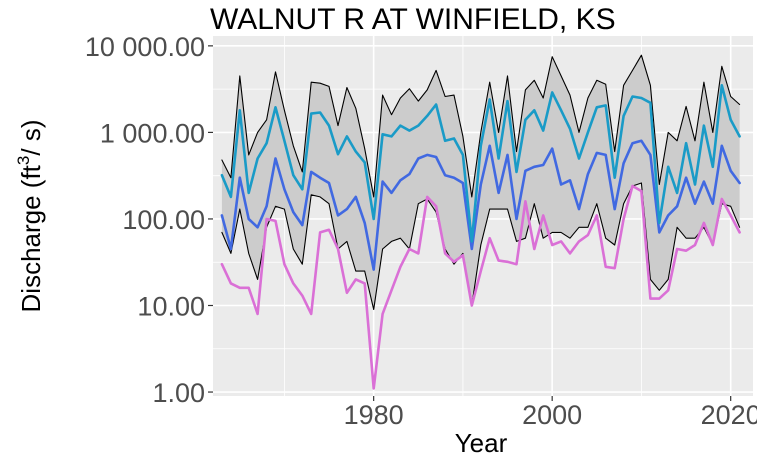 Image resolution: width=757 pixels, height=464 pixels. I want to click on y-tick-label: 10.00, so click(171, 306).